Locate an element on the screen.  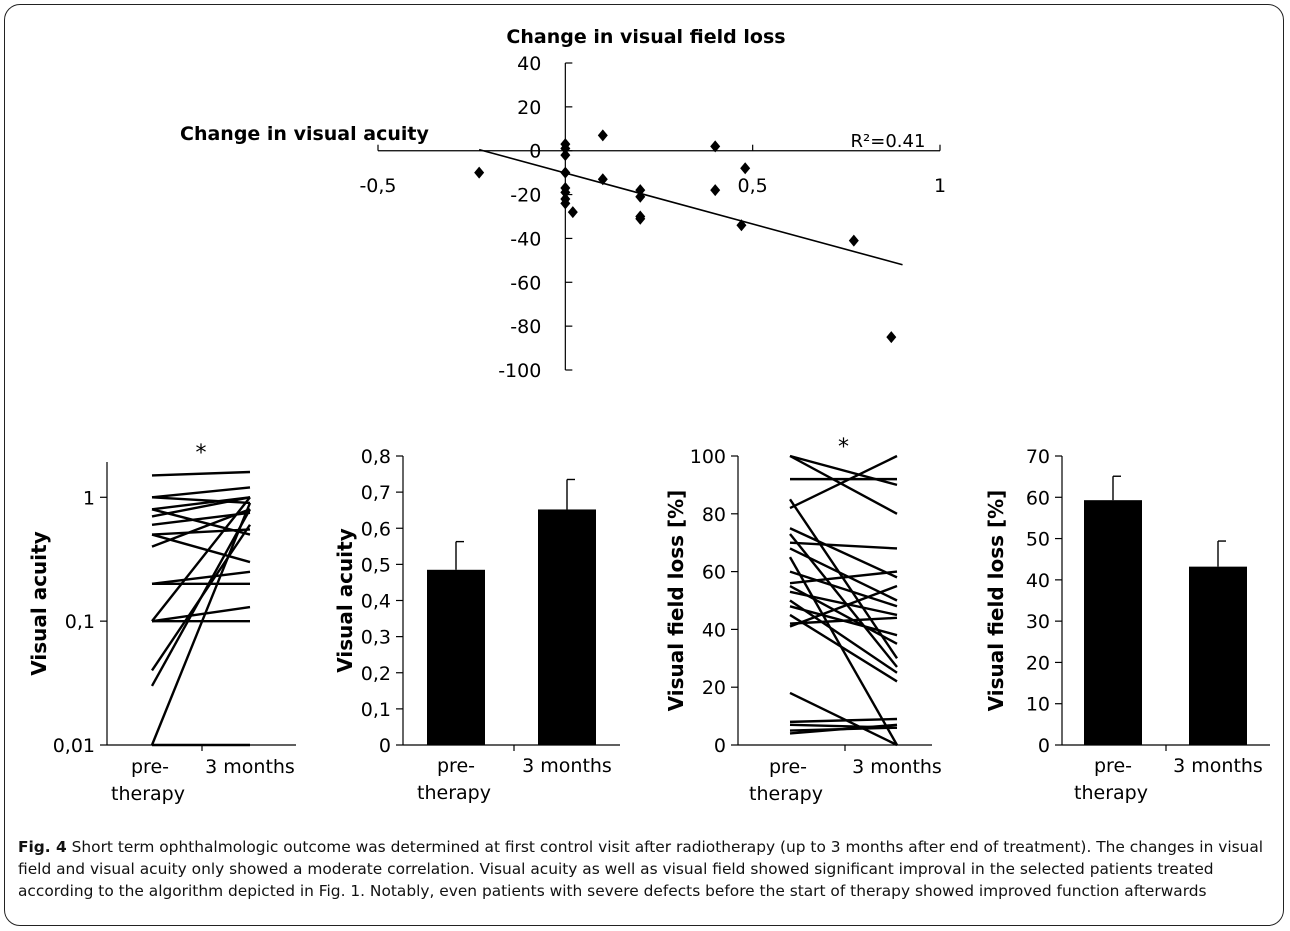
panel2-y-tick-label: 0,7 is located at coordinates (376, 493).